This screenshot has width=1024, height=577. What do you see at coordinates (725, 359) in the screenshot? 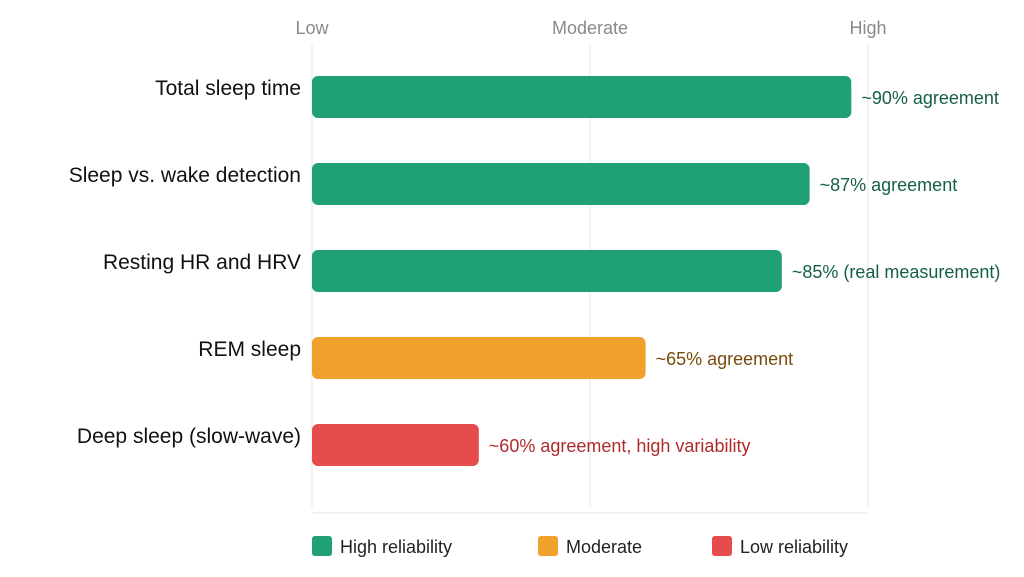
I see `data-label: ~65% agreement` at bounding box center [725, 359].